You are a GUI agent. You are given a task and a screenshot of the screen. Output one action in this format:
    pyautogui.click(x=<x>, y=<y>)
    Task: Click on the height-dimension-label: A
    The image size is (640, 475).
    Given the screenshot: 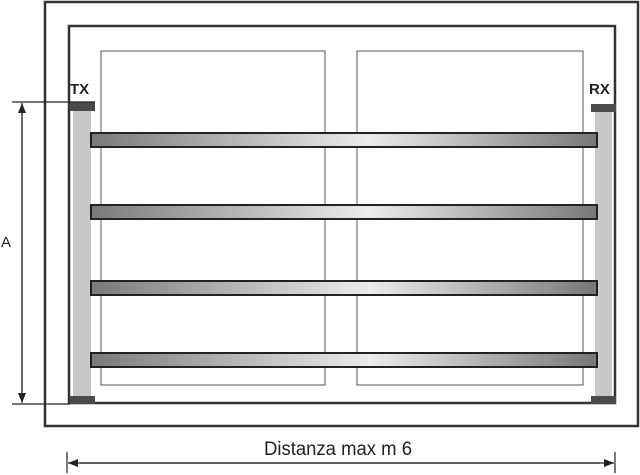 What is the action you would take?
    pyautogui.click(x=6, y=242)
    